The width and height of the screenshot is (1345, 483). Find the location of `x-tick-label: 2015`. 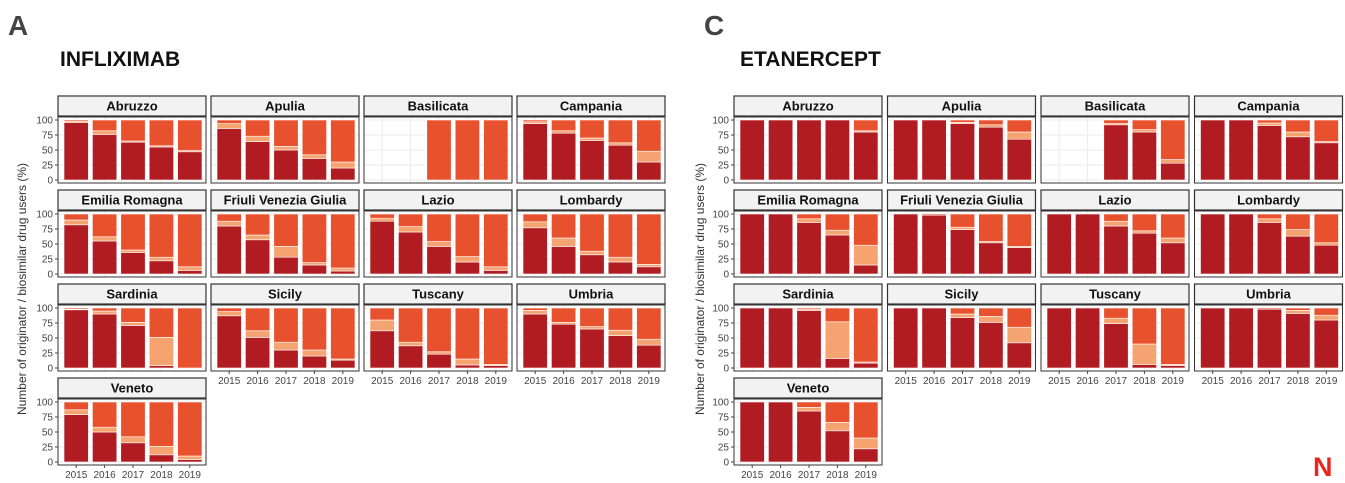

x-tick-label: 2015 is located at coordinates (752, 475).